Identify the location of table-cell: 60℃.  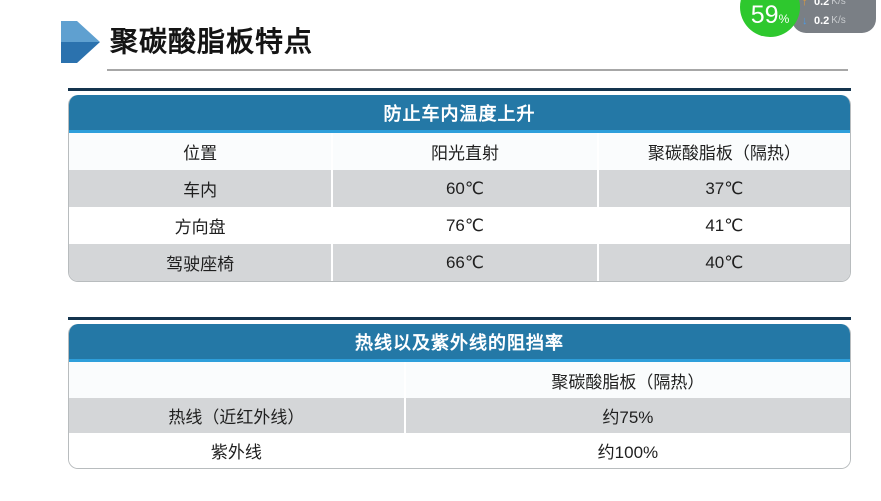
(464, 188).